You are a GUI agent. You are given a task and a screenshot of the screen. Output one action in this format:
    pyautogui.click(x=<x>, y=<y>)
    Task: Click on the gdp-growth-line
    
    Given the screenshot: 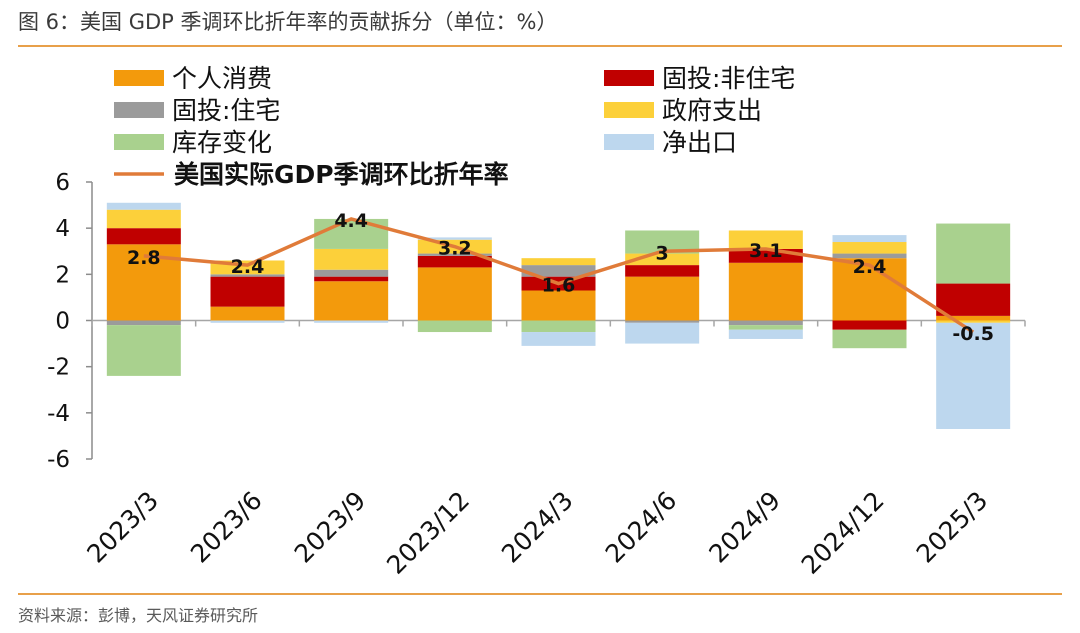 What is the action you would take?
    pyautogui.click(x=559, y=275)
    